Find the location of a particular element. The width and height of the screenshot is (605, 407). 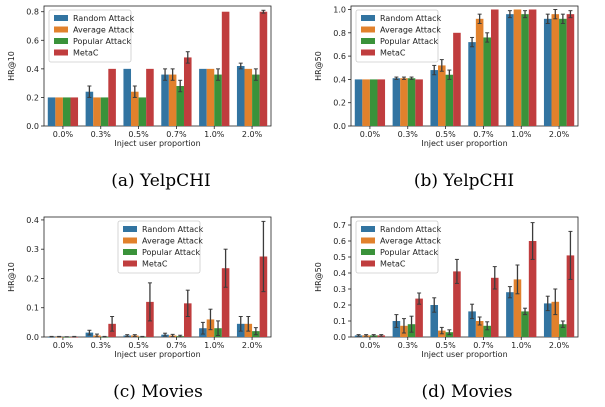

panel-caption: (b) YelpCHI is located at coordinates (464, 181).